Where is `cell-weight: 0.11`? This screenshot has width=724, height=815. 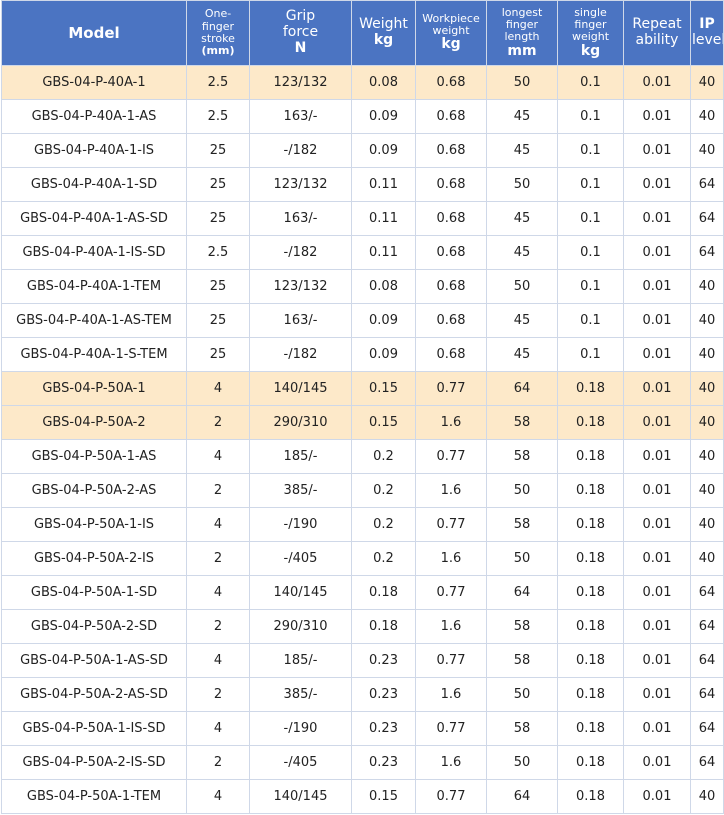 cell-weight: 0.11 is located at coordinates (383, 252).